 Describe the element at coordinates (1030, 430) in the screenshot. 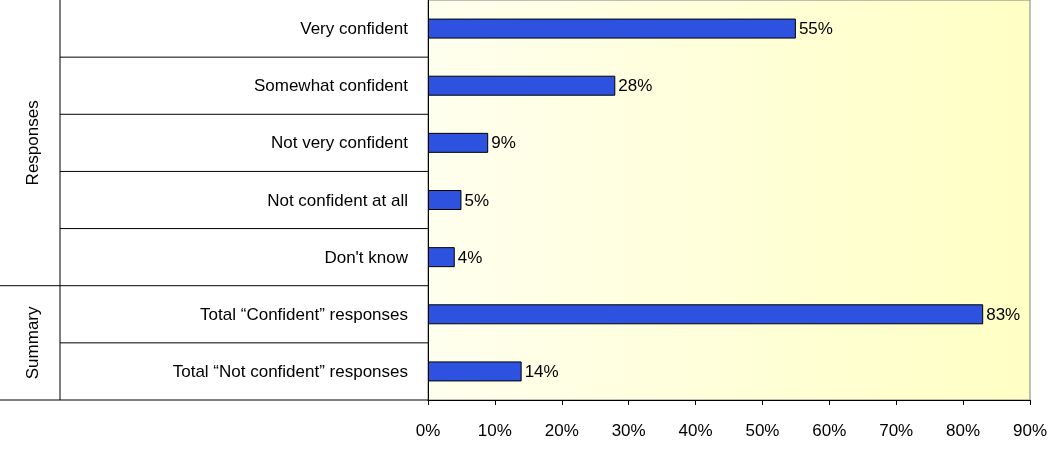

I see `x-tick-label: 90%` at that location.